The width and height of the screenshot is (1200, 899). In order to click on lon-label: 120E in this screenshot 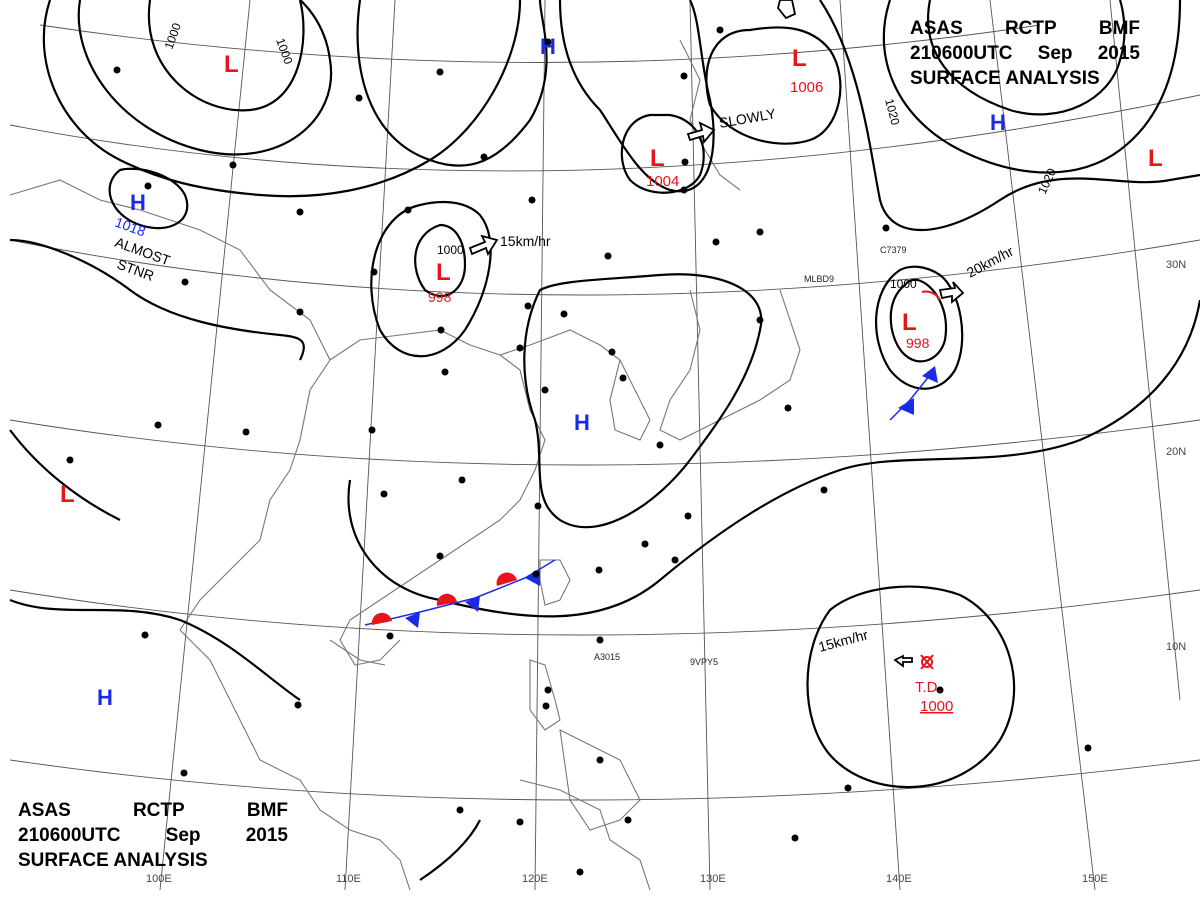, I will do `click(535, 879)`.